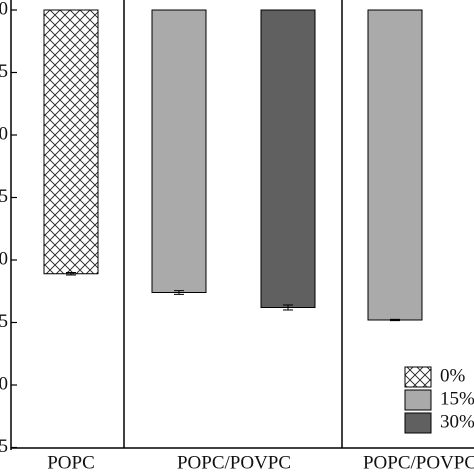 The image size is (474, 474). Describe the element at coordinates (4, 446) in the screenshot. I see `y-tick-label: -35` at that location.